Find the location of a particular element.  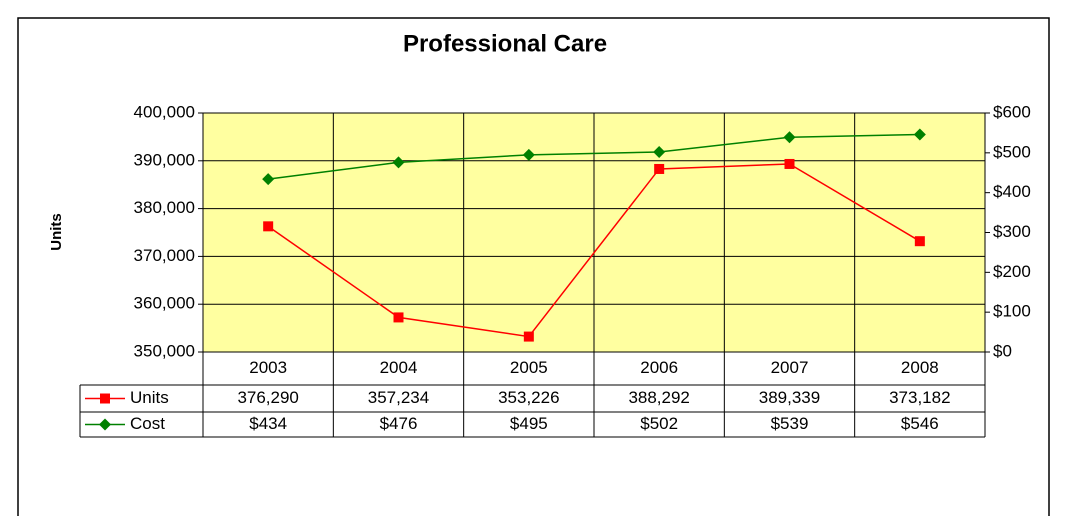

y-tick-label: 350,000 is located at coordinates (164, 350).